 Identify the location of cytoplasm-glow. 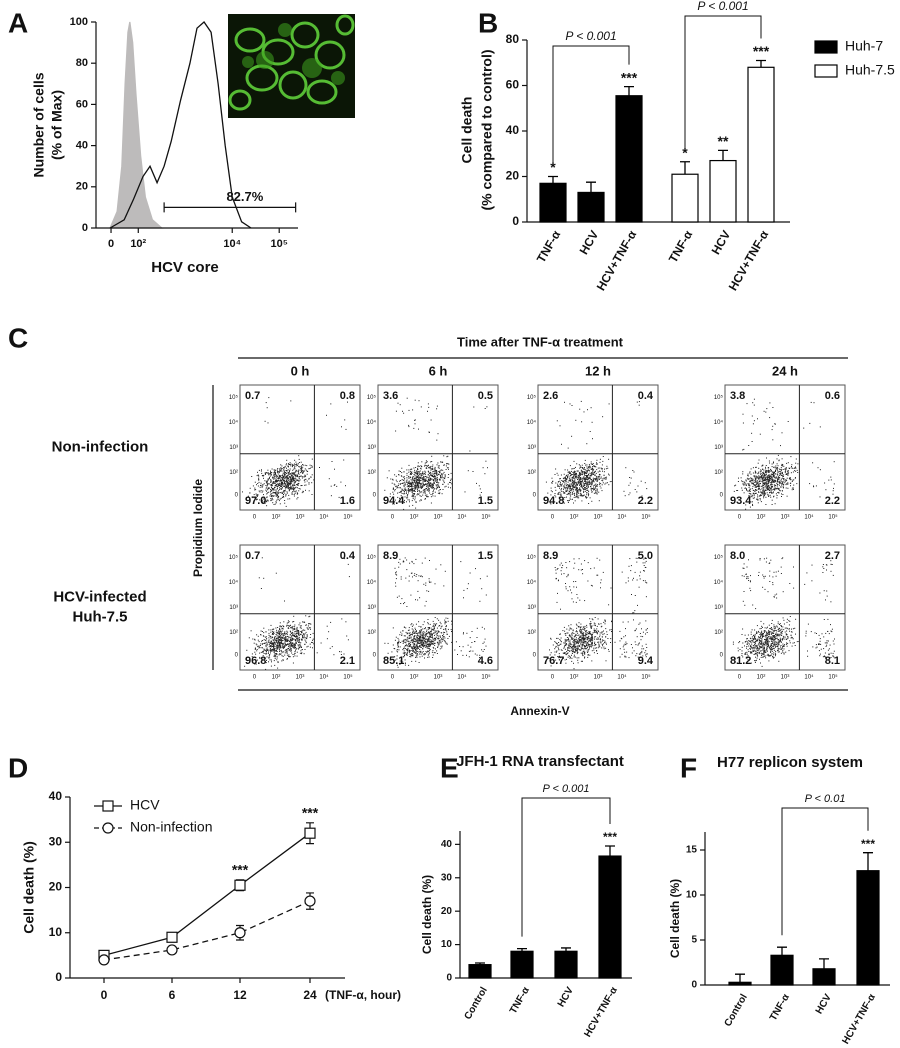
(293, 54).